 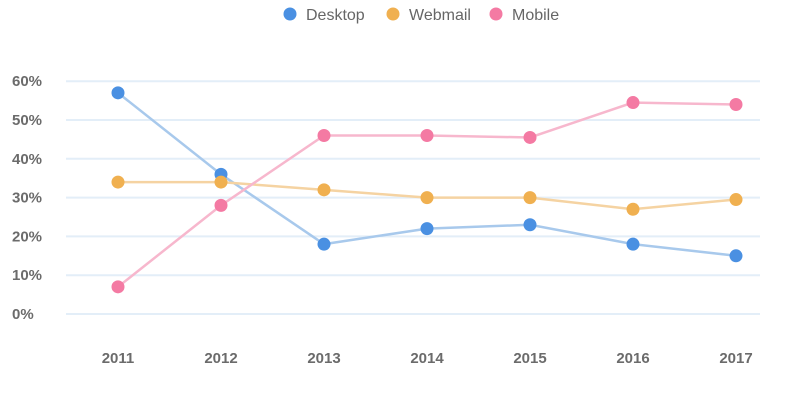 What do you see at coordinates (27, 81) in the screenshot?
I see `y-tick-label: 60%` at bounding box center [27, 81].